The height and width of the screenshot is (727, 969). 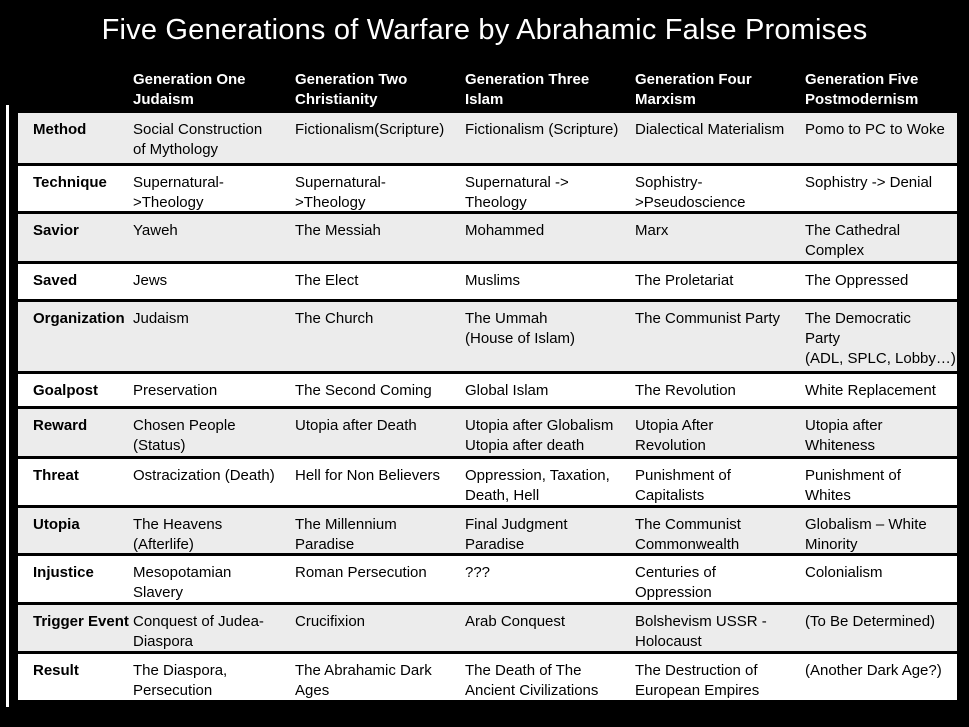 What do you see at coordinates (870, 621) in the screenshot?
I see `table-cell: (To Be Determined)` at bounding box center [870, 621].